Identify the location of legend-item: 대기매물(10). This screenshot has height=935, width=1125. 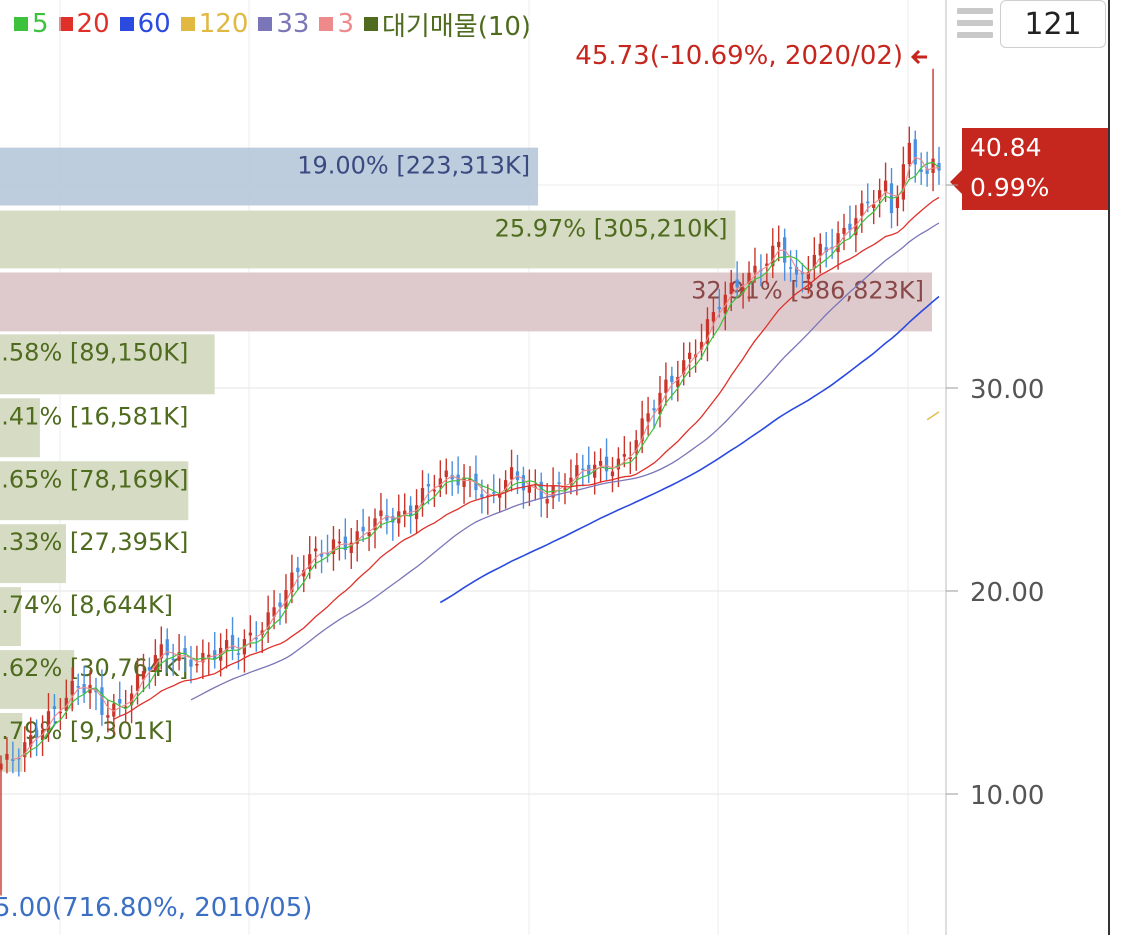
(447, 24).